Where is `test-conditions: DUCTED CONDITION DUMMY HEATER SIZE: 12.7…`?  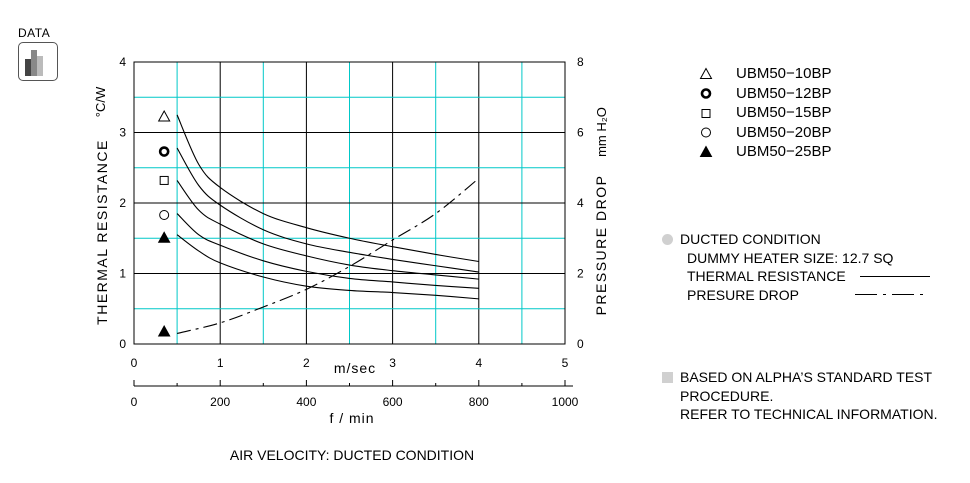 test-conditions: DUCTED CONDITION DUMMY HEATER SIZE: 12.7… is located at coordinates (796, 267).